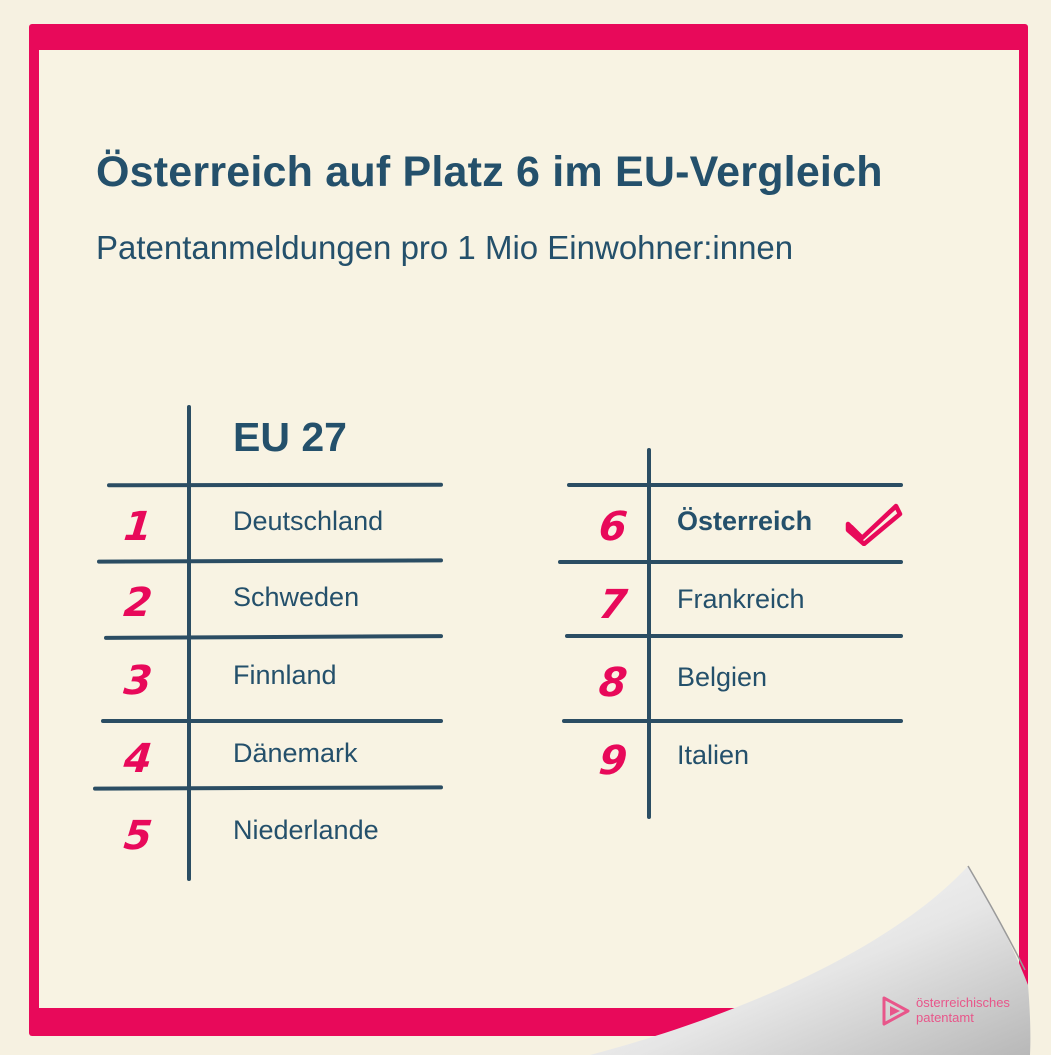 Image resolution: width=1051 pixels, height=1055 pixels. I want to click on country-name: Frankreich, so click(741, 599).